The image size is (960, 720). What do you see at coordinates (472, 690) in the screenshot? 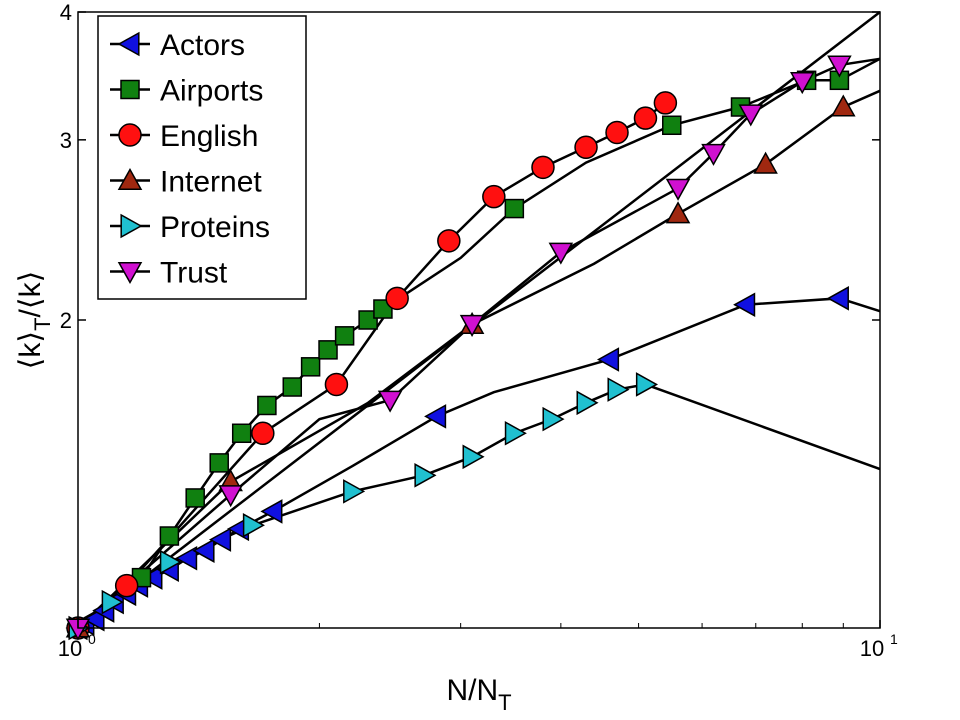
I see `x-axis-label-base: N/N` at bounding box center [472, 690].